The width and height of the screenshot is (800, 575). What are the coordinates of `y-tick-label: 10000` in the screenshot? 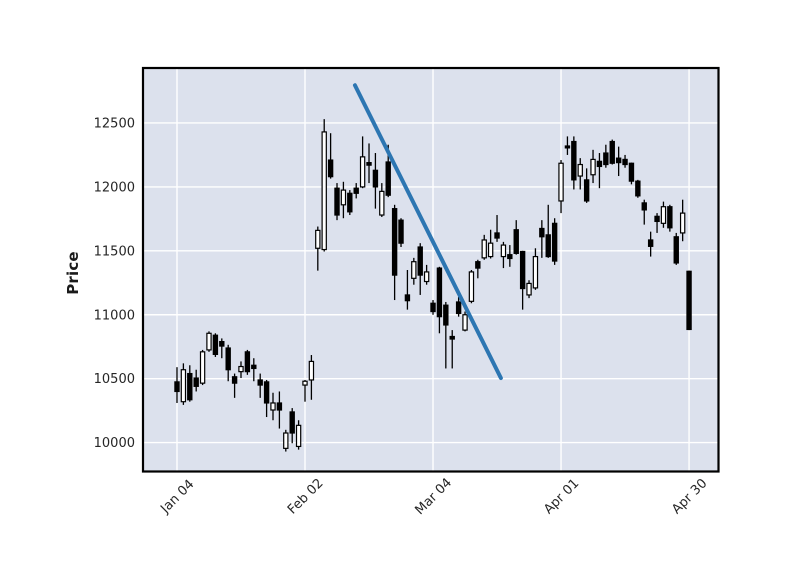 It's located at (114, 443).